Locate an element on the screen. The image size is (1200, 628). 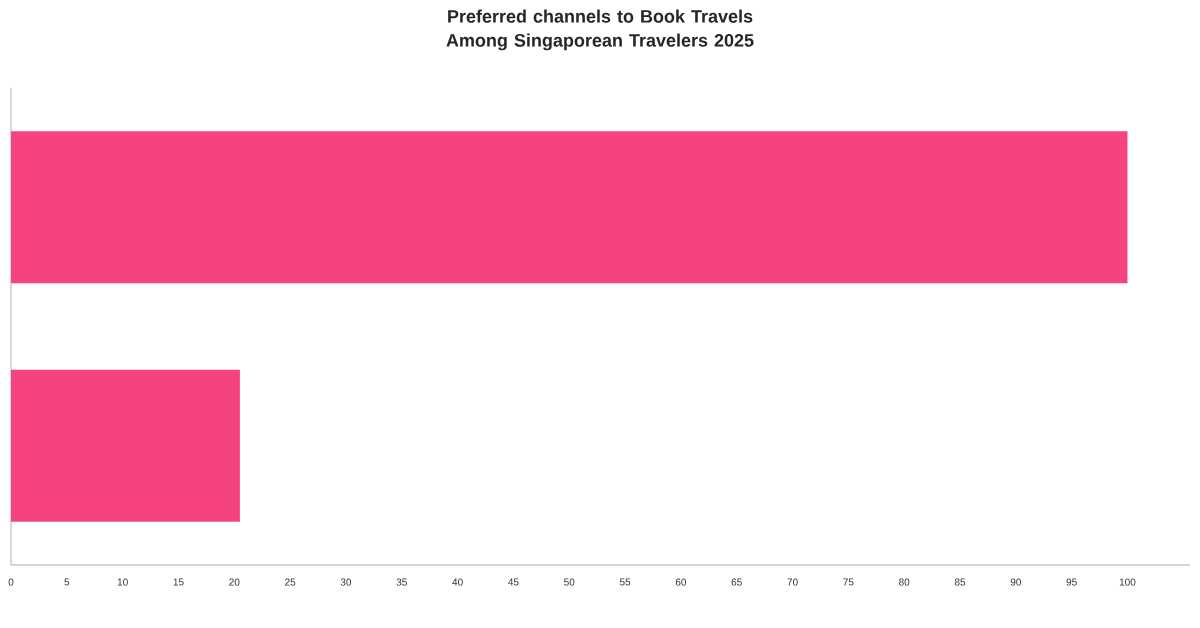
x-tick-label: 40 is located at coordinates (457, 582).